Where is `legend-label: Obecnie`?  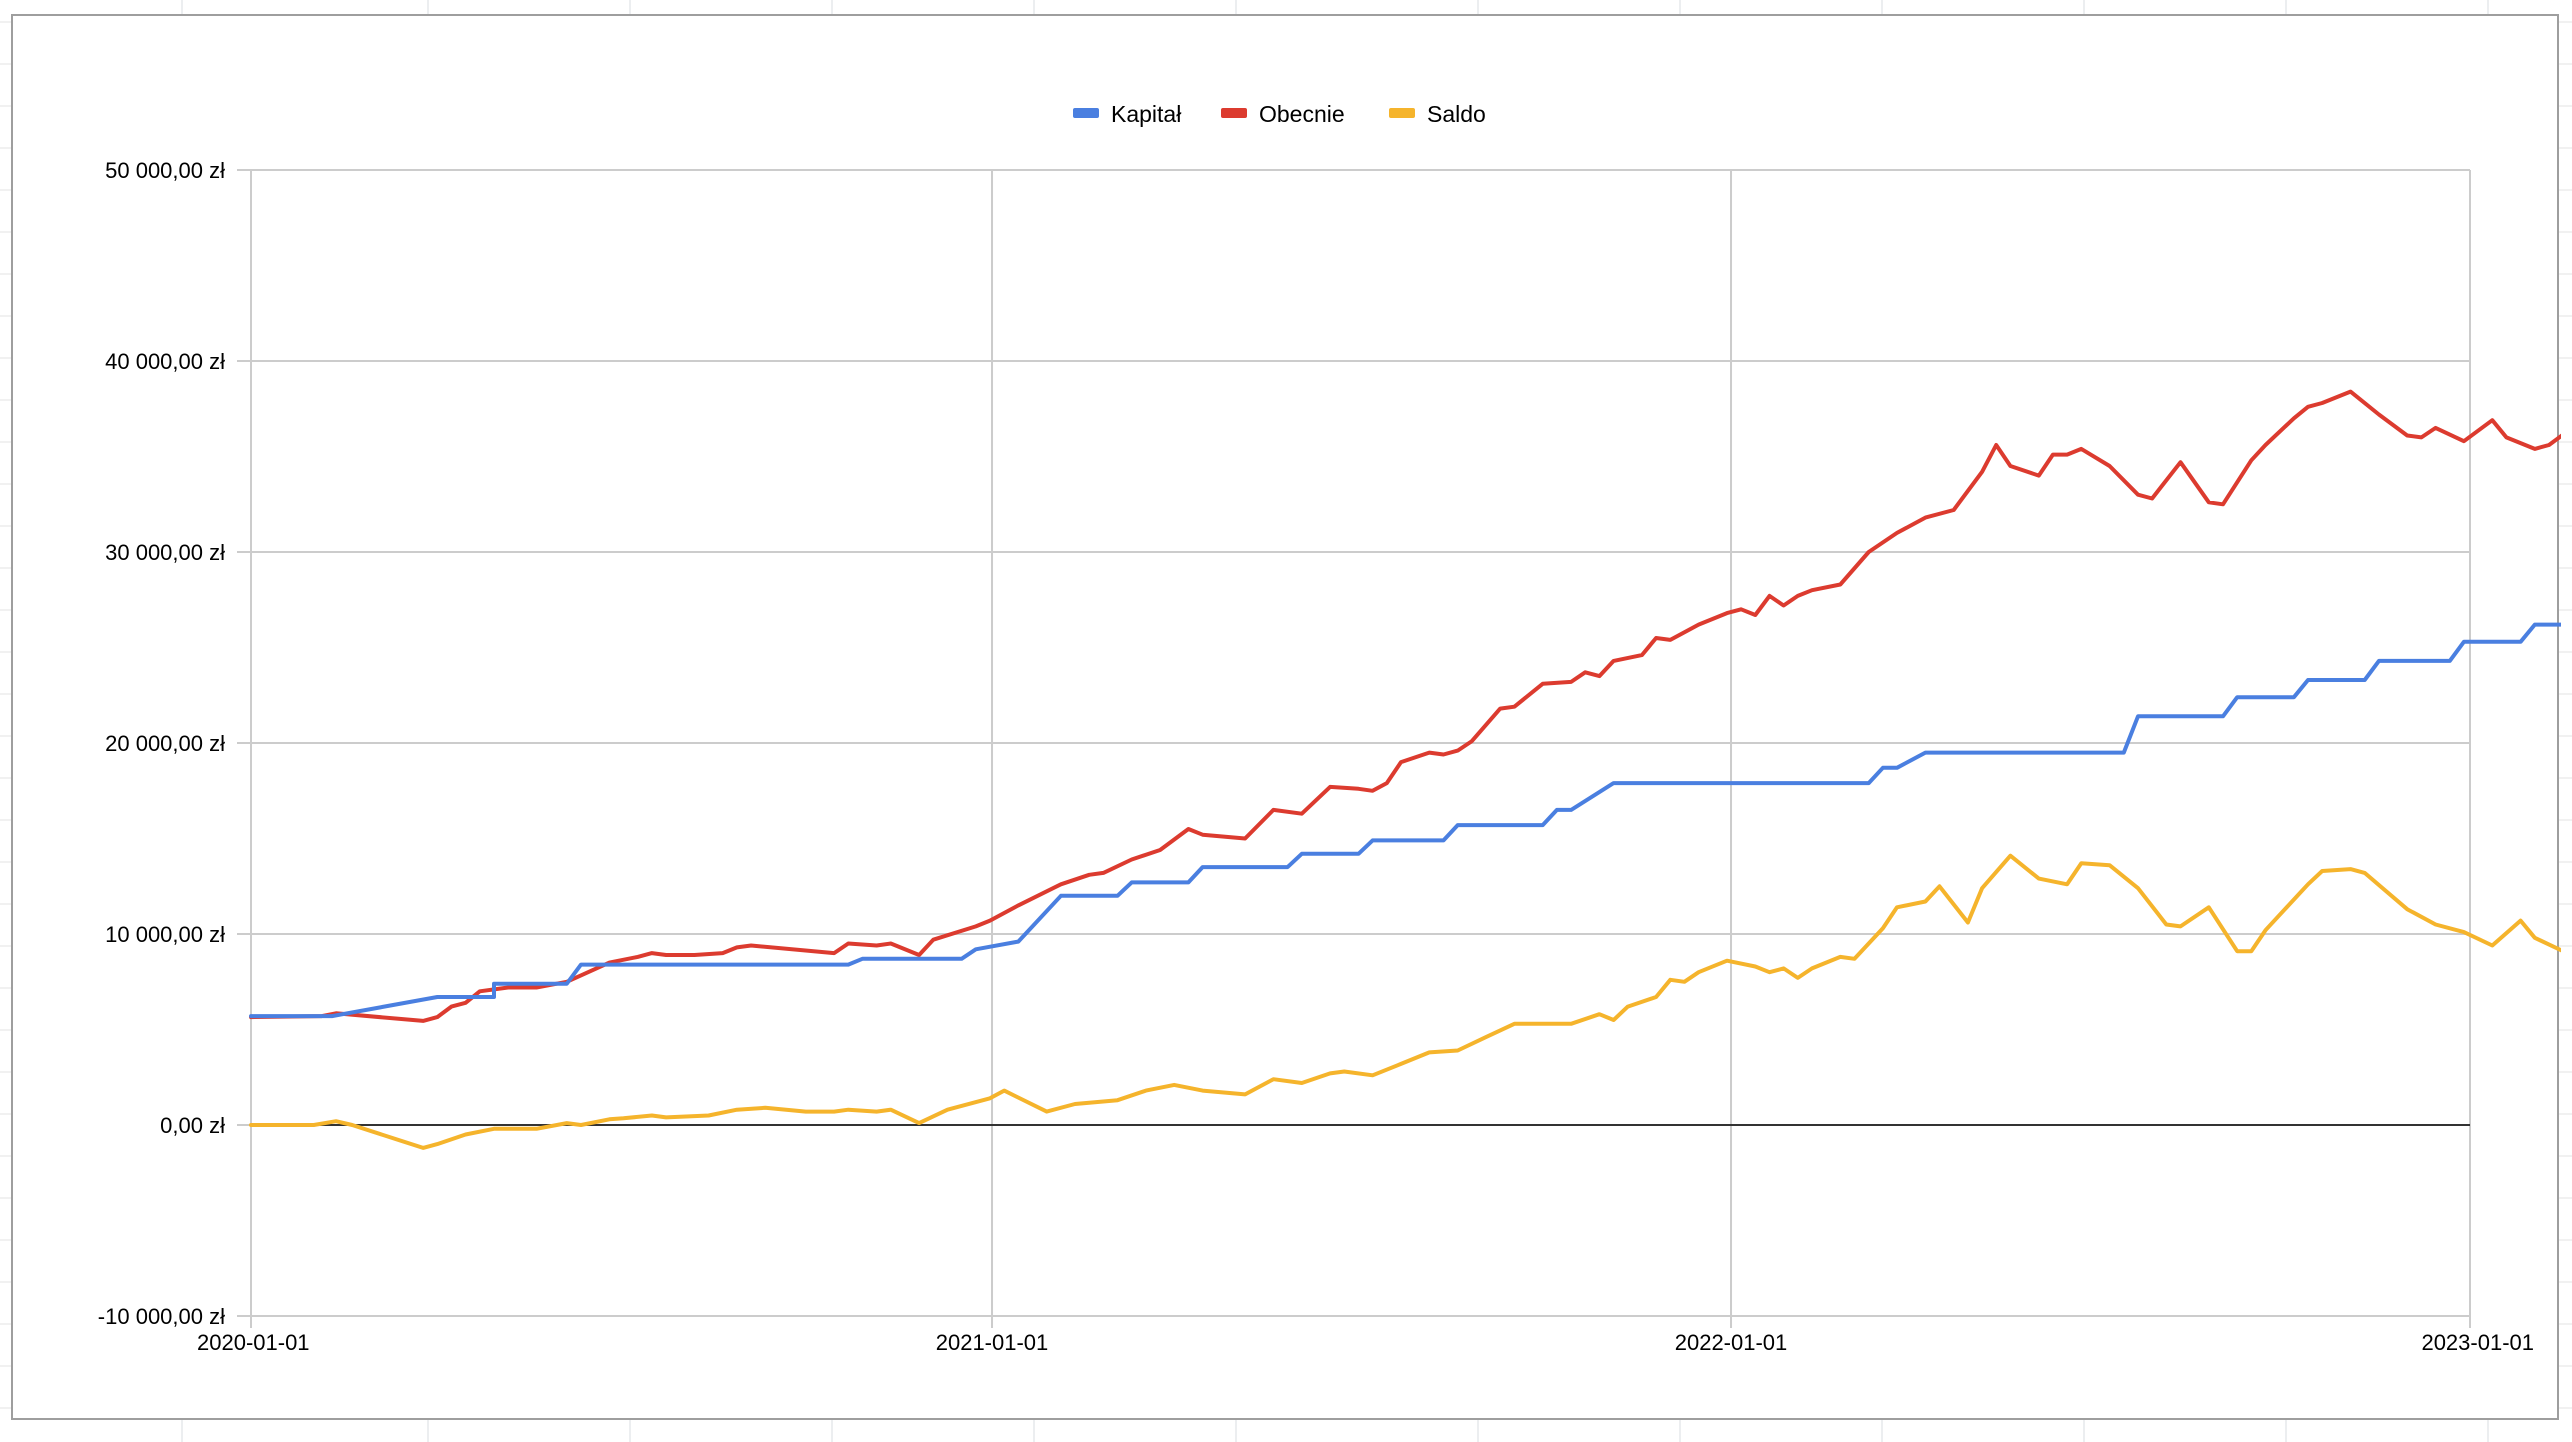 legend-label: Obecnie is located at coordinates (1302, 114).